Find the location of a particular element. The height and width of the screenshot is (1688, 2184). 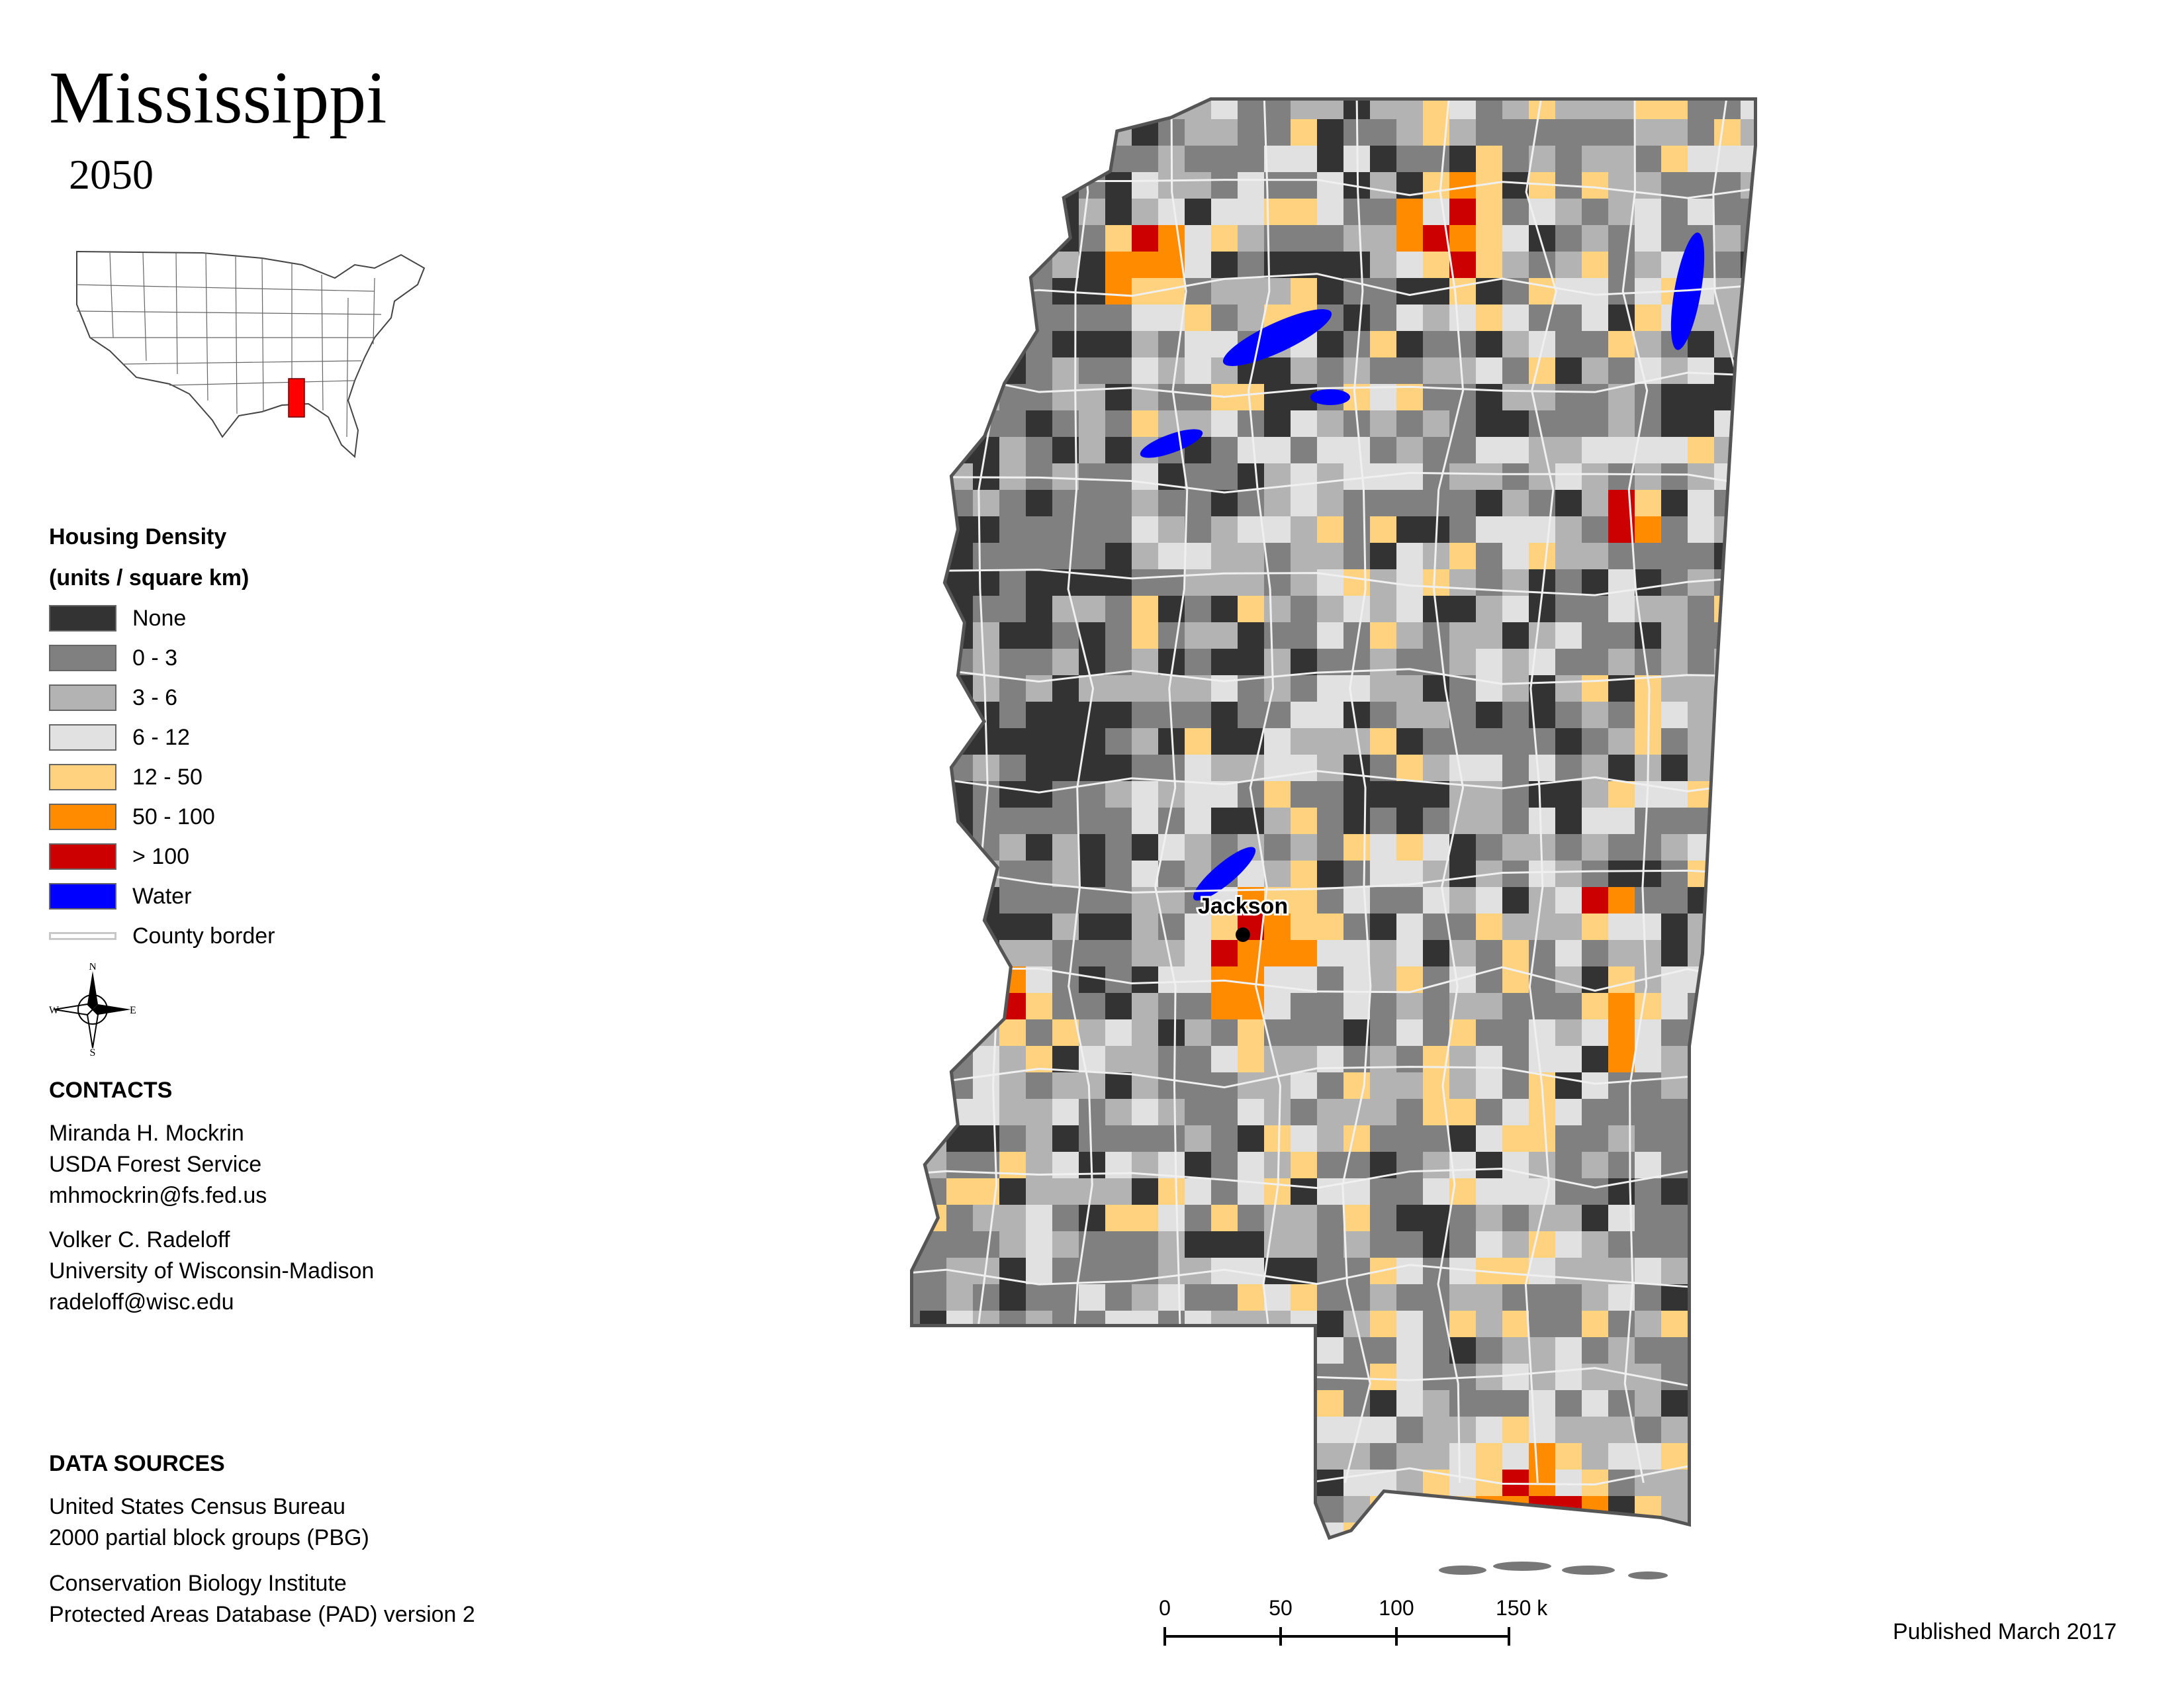

water-body is located at coordinates (1171, 443).